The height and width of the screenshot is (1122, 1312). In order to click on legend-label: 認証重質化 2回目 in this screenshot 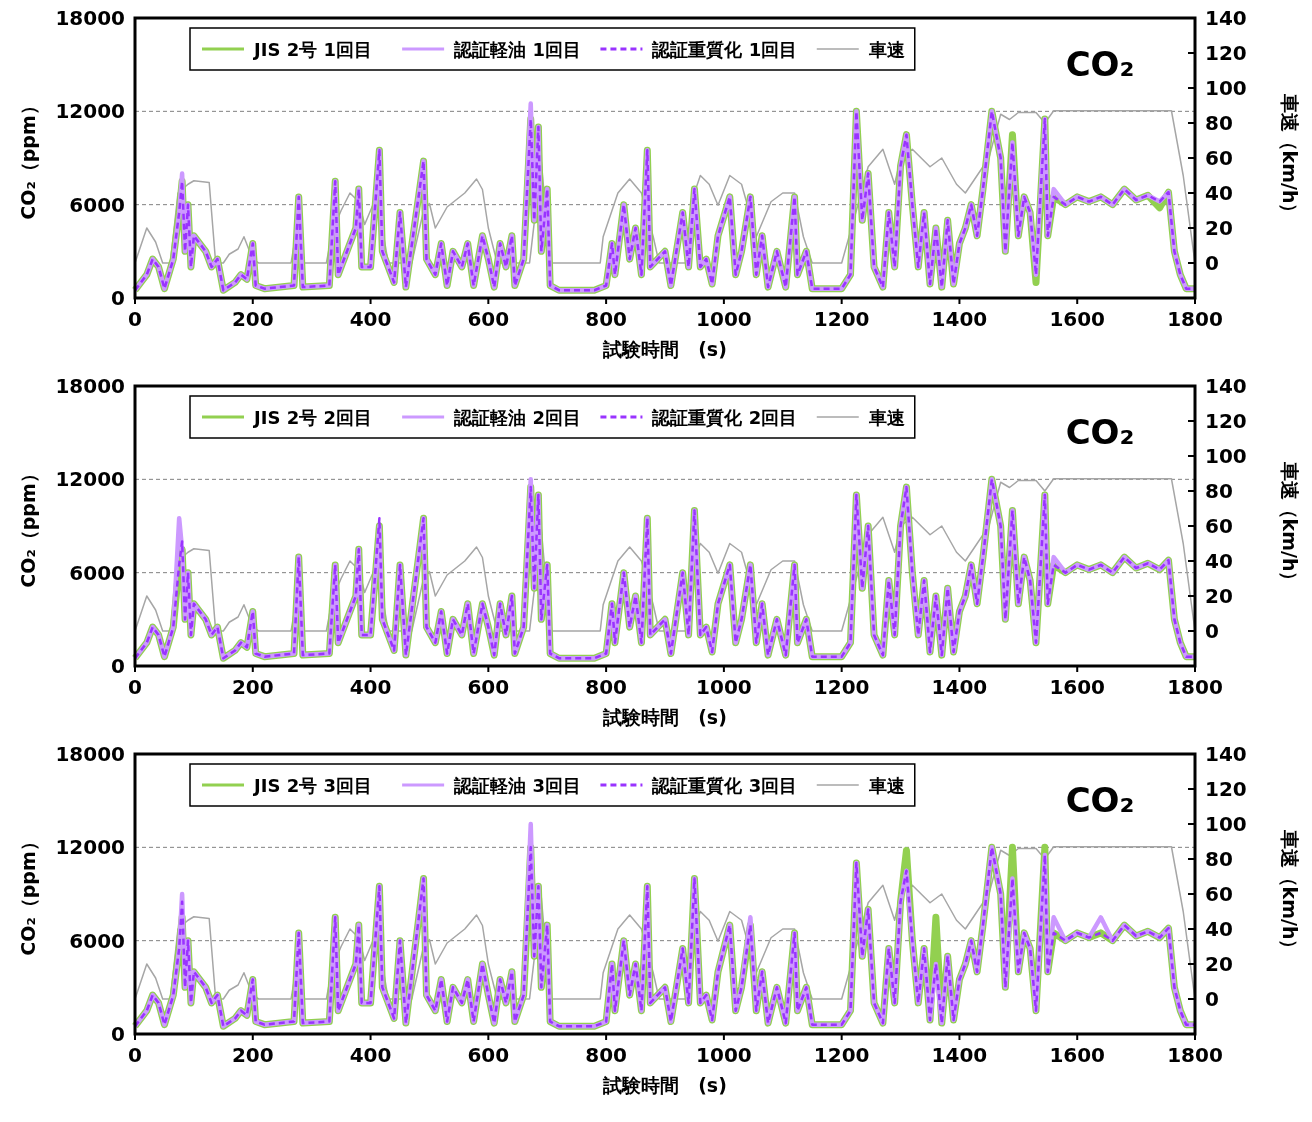, I will do `click(724, 417)`.